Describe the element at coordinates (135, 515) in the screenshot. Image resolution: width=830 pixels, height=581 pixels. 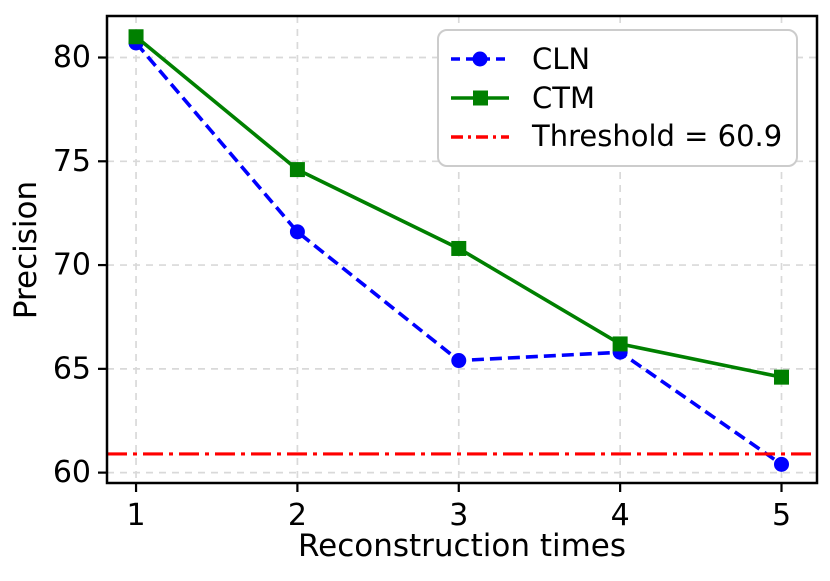
I see `svg-text: 1` at that location.